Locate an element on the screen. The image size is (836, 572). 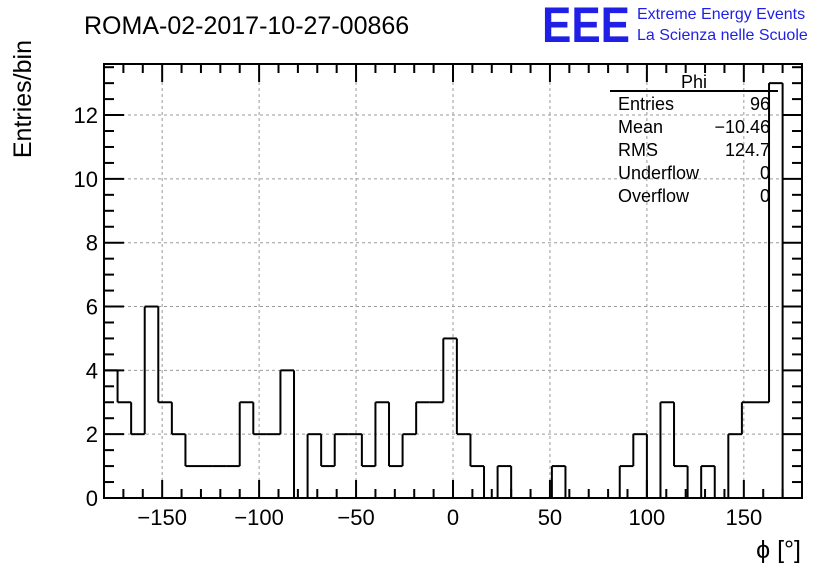
y-axis-title: Entries/bin is located at coordinates (23, 99).